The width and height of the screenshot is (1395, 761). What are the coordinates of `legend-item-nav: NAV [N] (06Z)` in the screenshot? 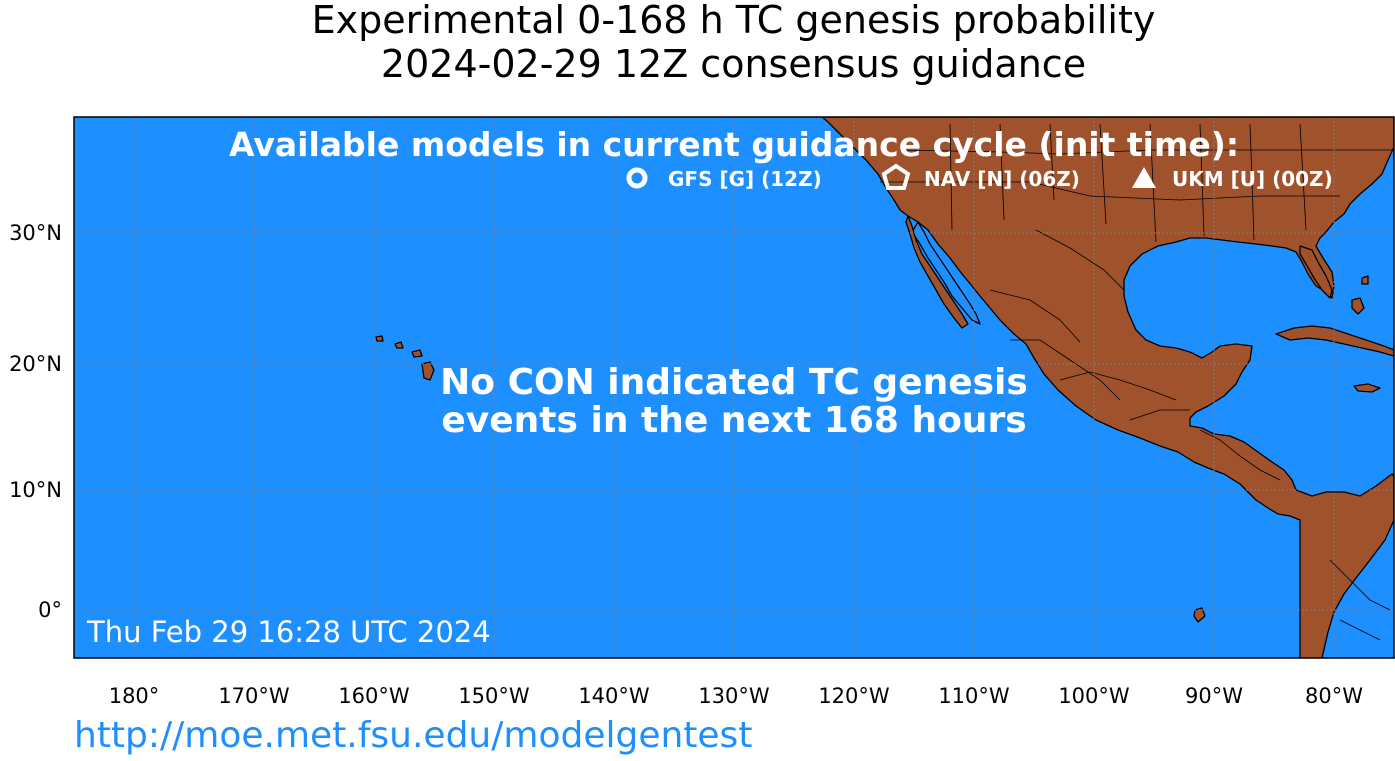 It's located at (980, 177).